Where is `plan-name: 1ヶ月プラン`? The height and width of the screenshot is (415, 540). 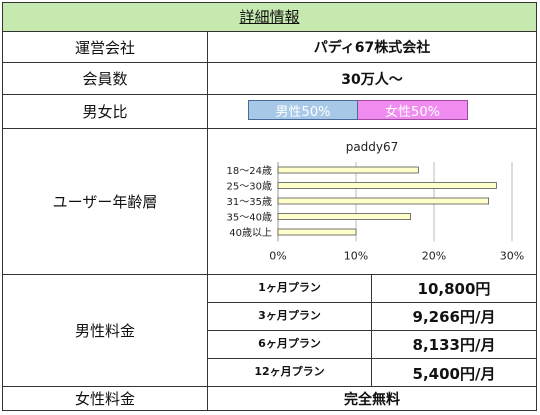 plan-name: 1ヶ月プラン is located at coordinates (290, 288).